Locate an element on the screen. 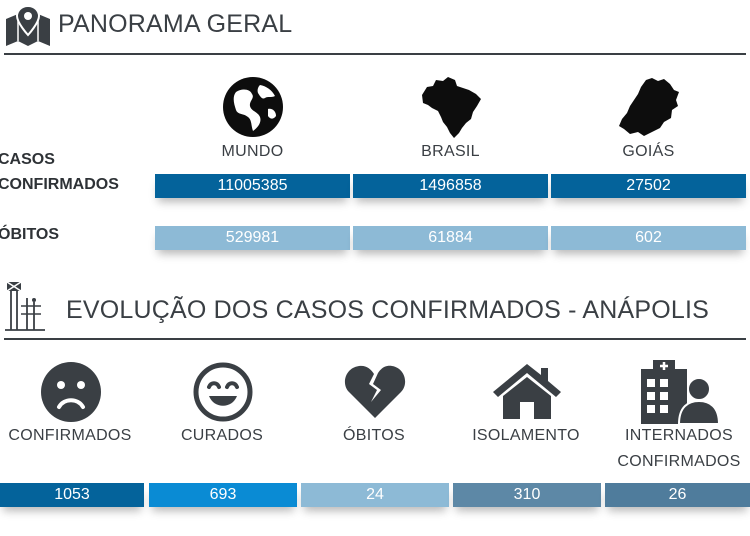 The height and width of the screenshot is (536, 750). goias-map-icon is located at coordinates (649, 107).